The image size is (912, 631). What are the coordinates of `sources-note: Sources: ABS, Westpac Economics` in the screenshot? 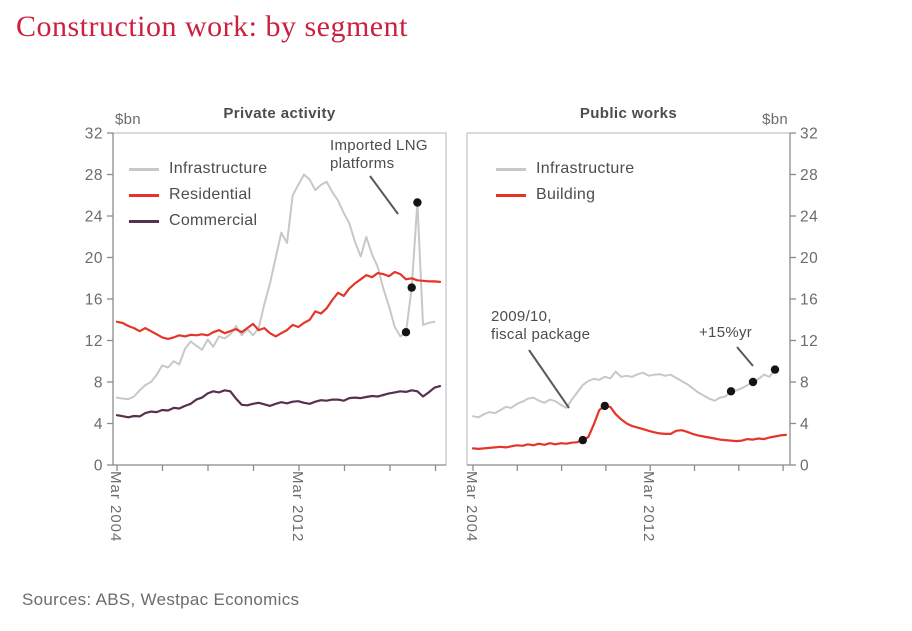 It's located at (161, 599).